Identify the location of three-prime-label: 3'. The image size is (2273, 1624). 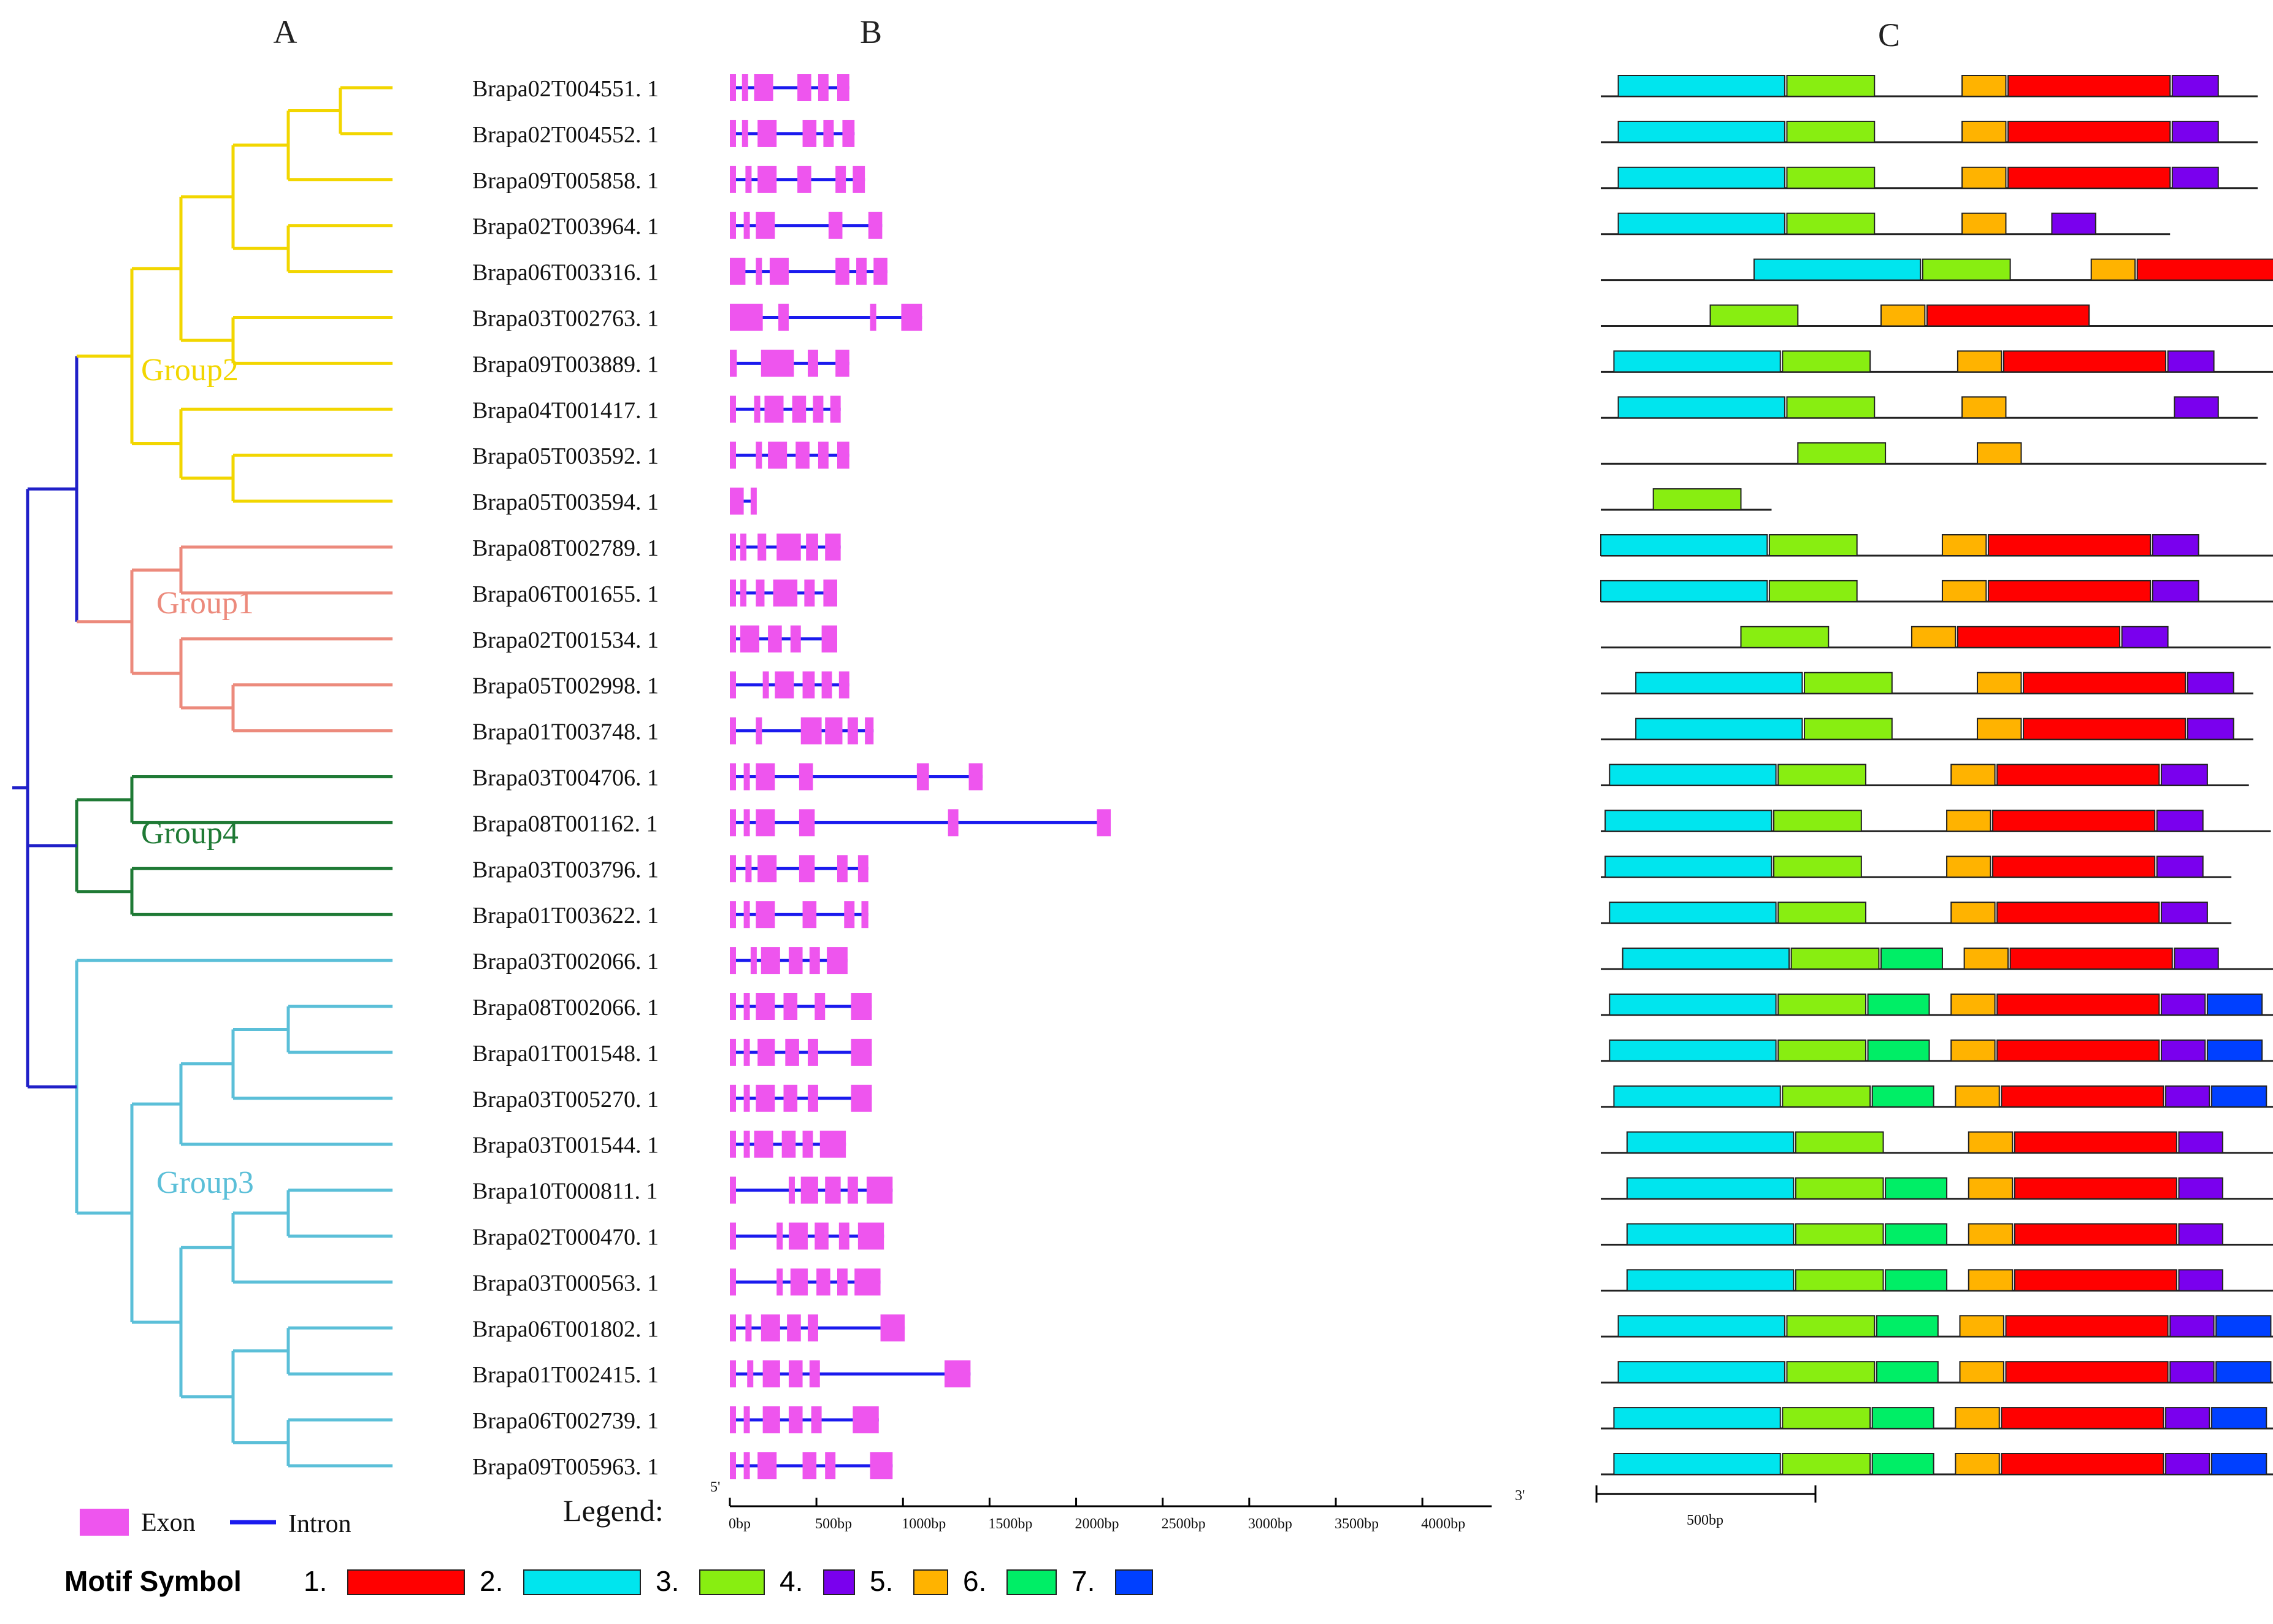
(1520, 1496).